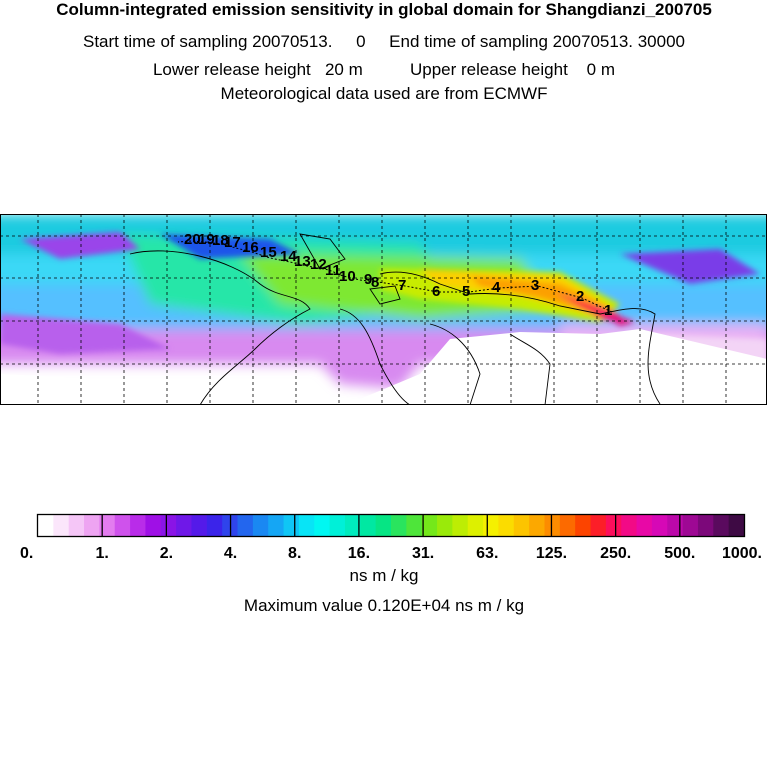  What do you see at coordinates (102, 553) in the screenshot?
I see `colorbar-tick-label: 1.` at bounding box center [102, 553].